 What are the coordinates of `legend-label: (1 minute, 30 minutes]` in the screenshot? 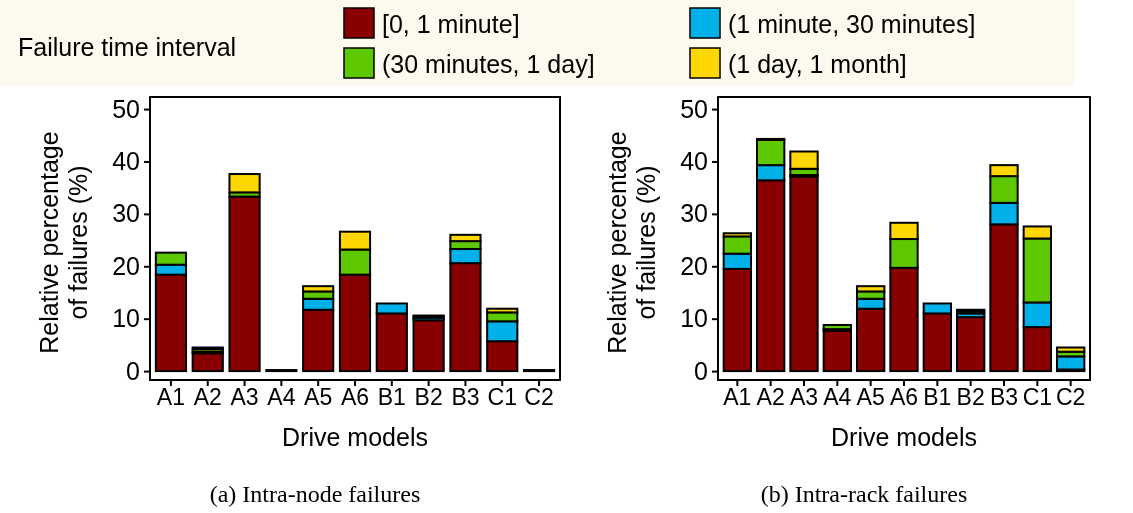 It's located at (852, 24).